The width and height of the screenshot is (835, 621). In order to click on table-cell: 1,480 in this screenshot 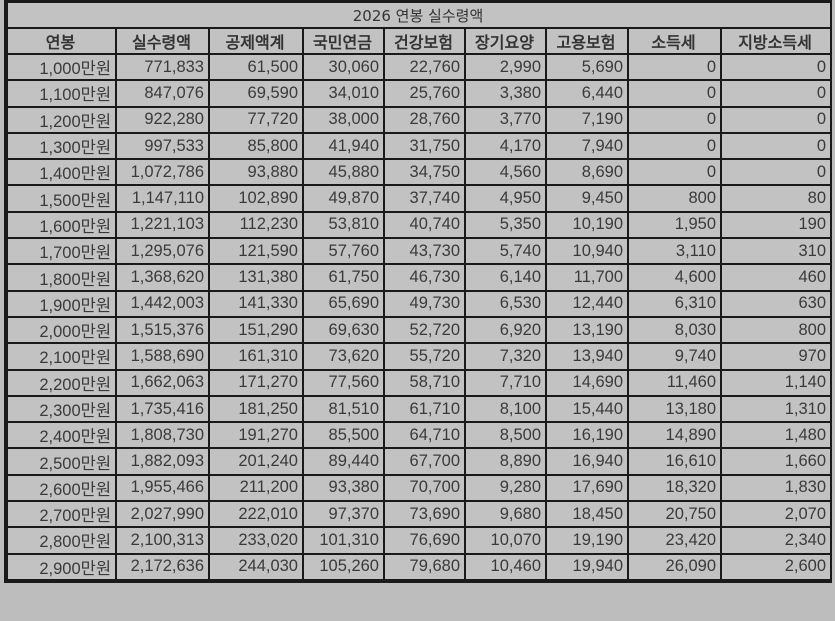, I will do `click(776, 435)`.